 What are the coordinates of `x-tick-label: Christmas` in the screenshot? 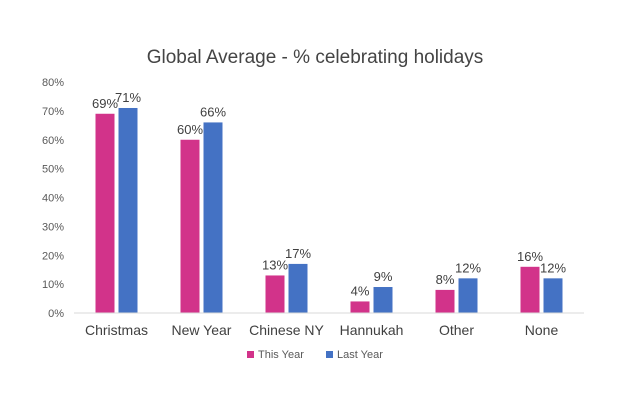 It's located at (116, 330).